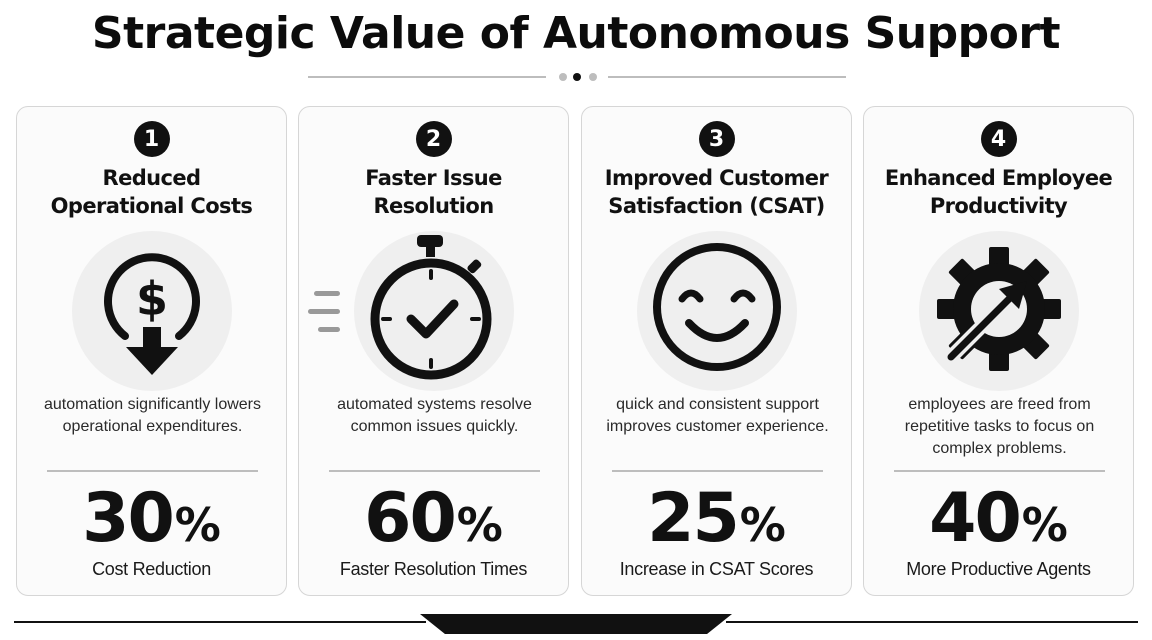  I want to click on dollar-down-arrow-icon: $, so click(151, 311).